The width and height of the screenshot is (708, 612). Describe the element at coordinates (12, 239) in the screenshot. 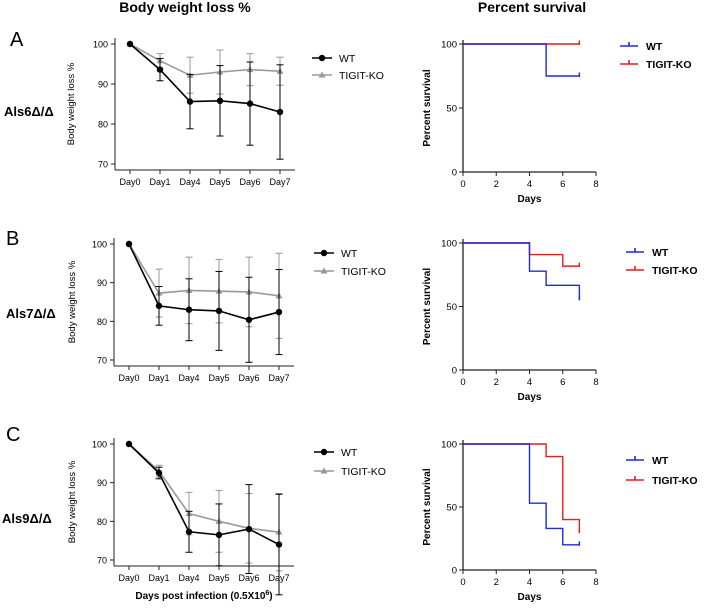

I see `panel-letter-b: B` at that location.